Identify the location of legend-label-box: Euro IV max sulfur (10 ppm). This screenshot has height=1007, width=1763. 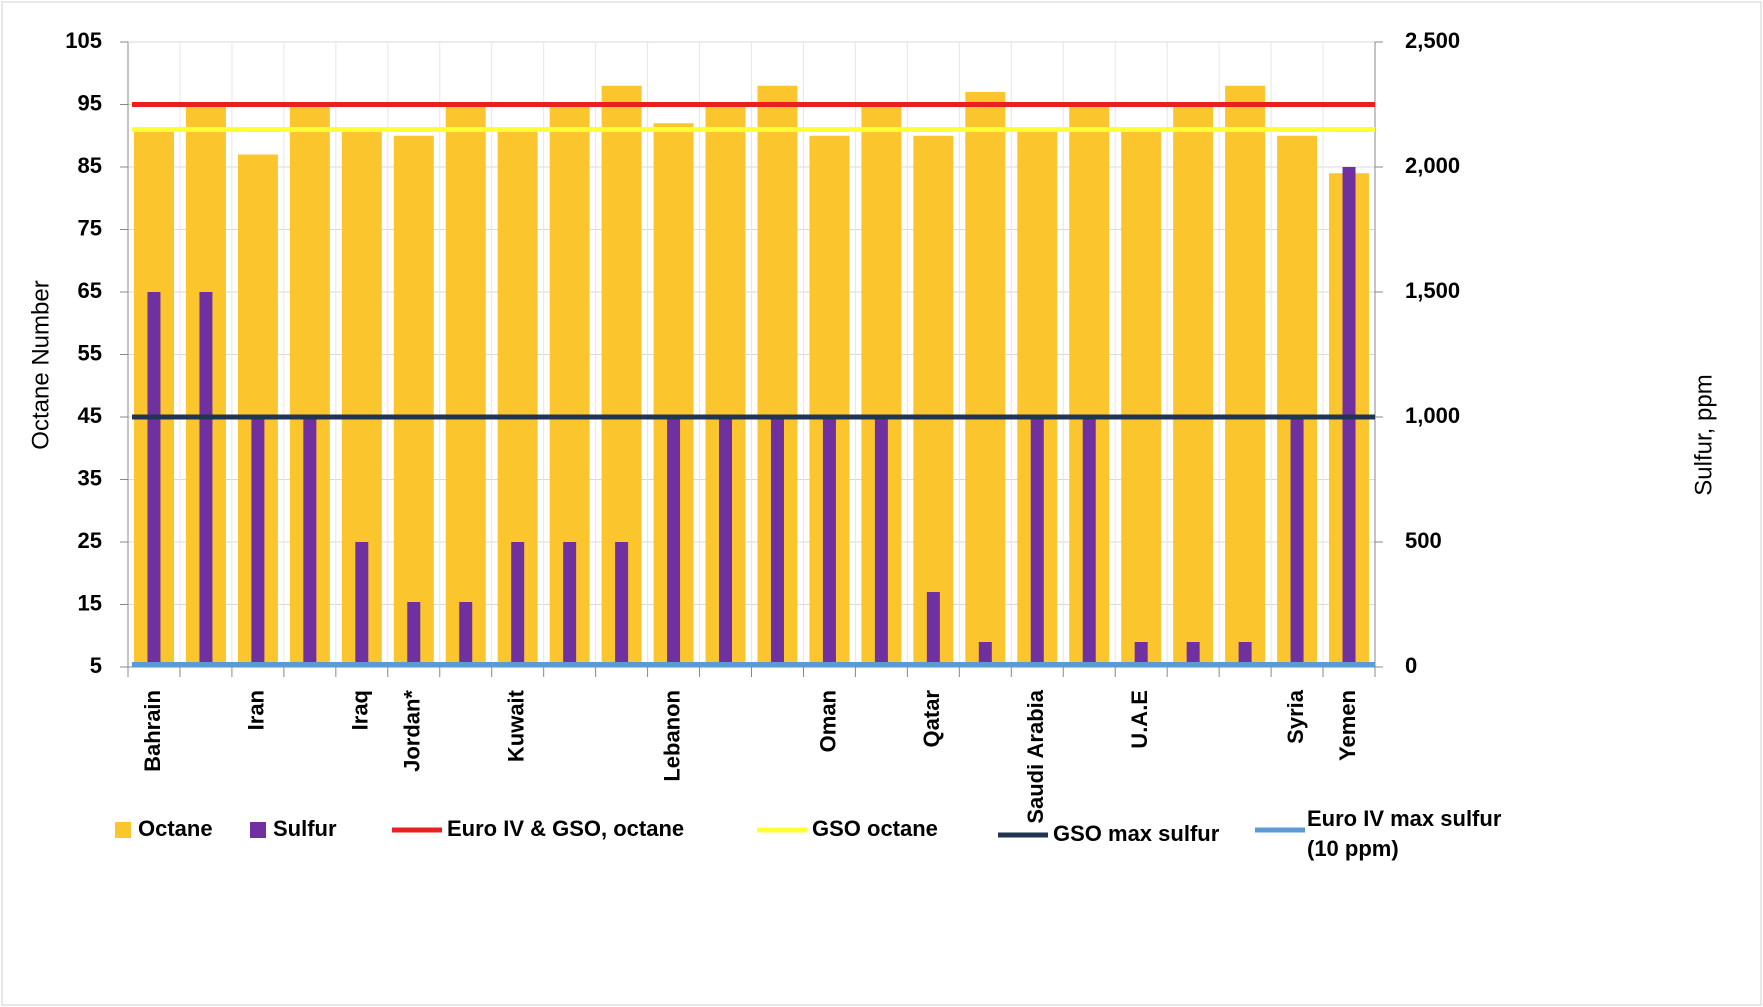
(1404, 833).